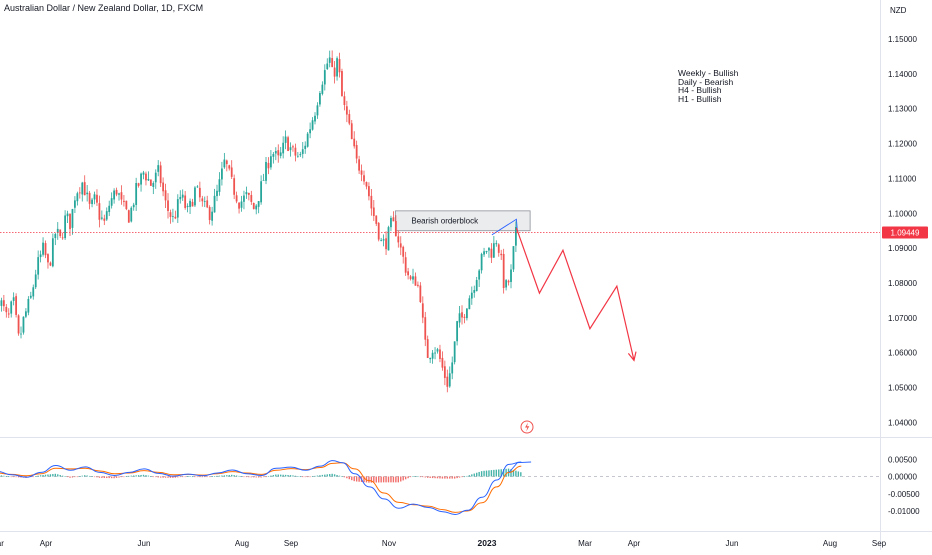 The image size is (932, 555). What do you see at coordinates (904, 494) in the screenshot?
I see `macd-tick-label: -0.00500` at bounding box center [904, 494].